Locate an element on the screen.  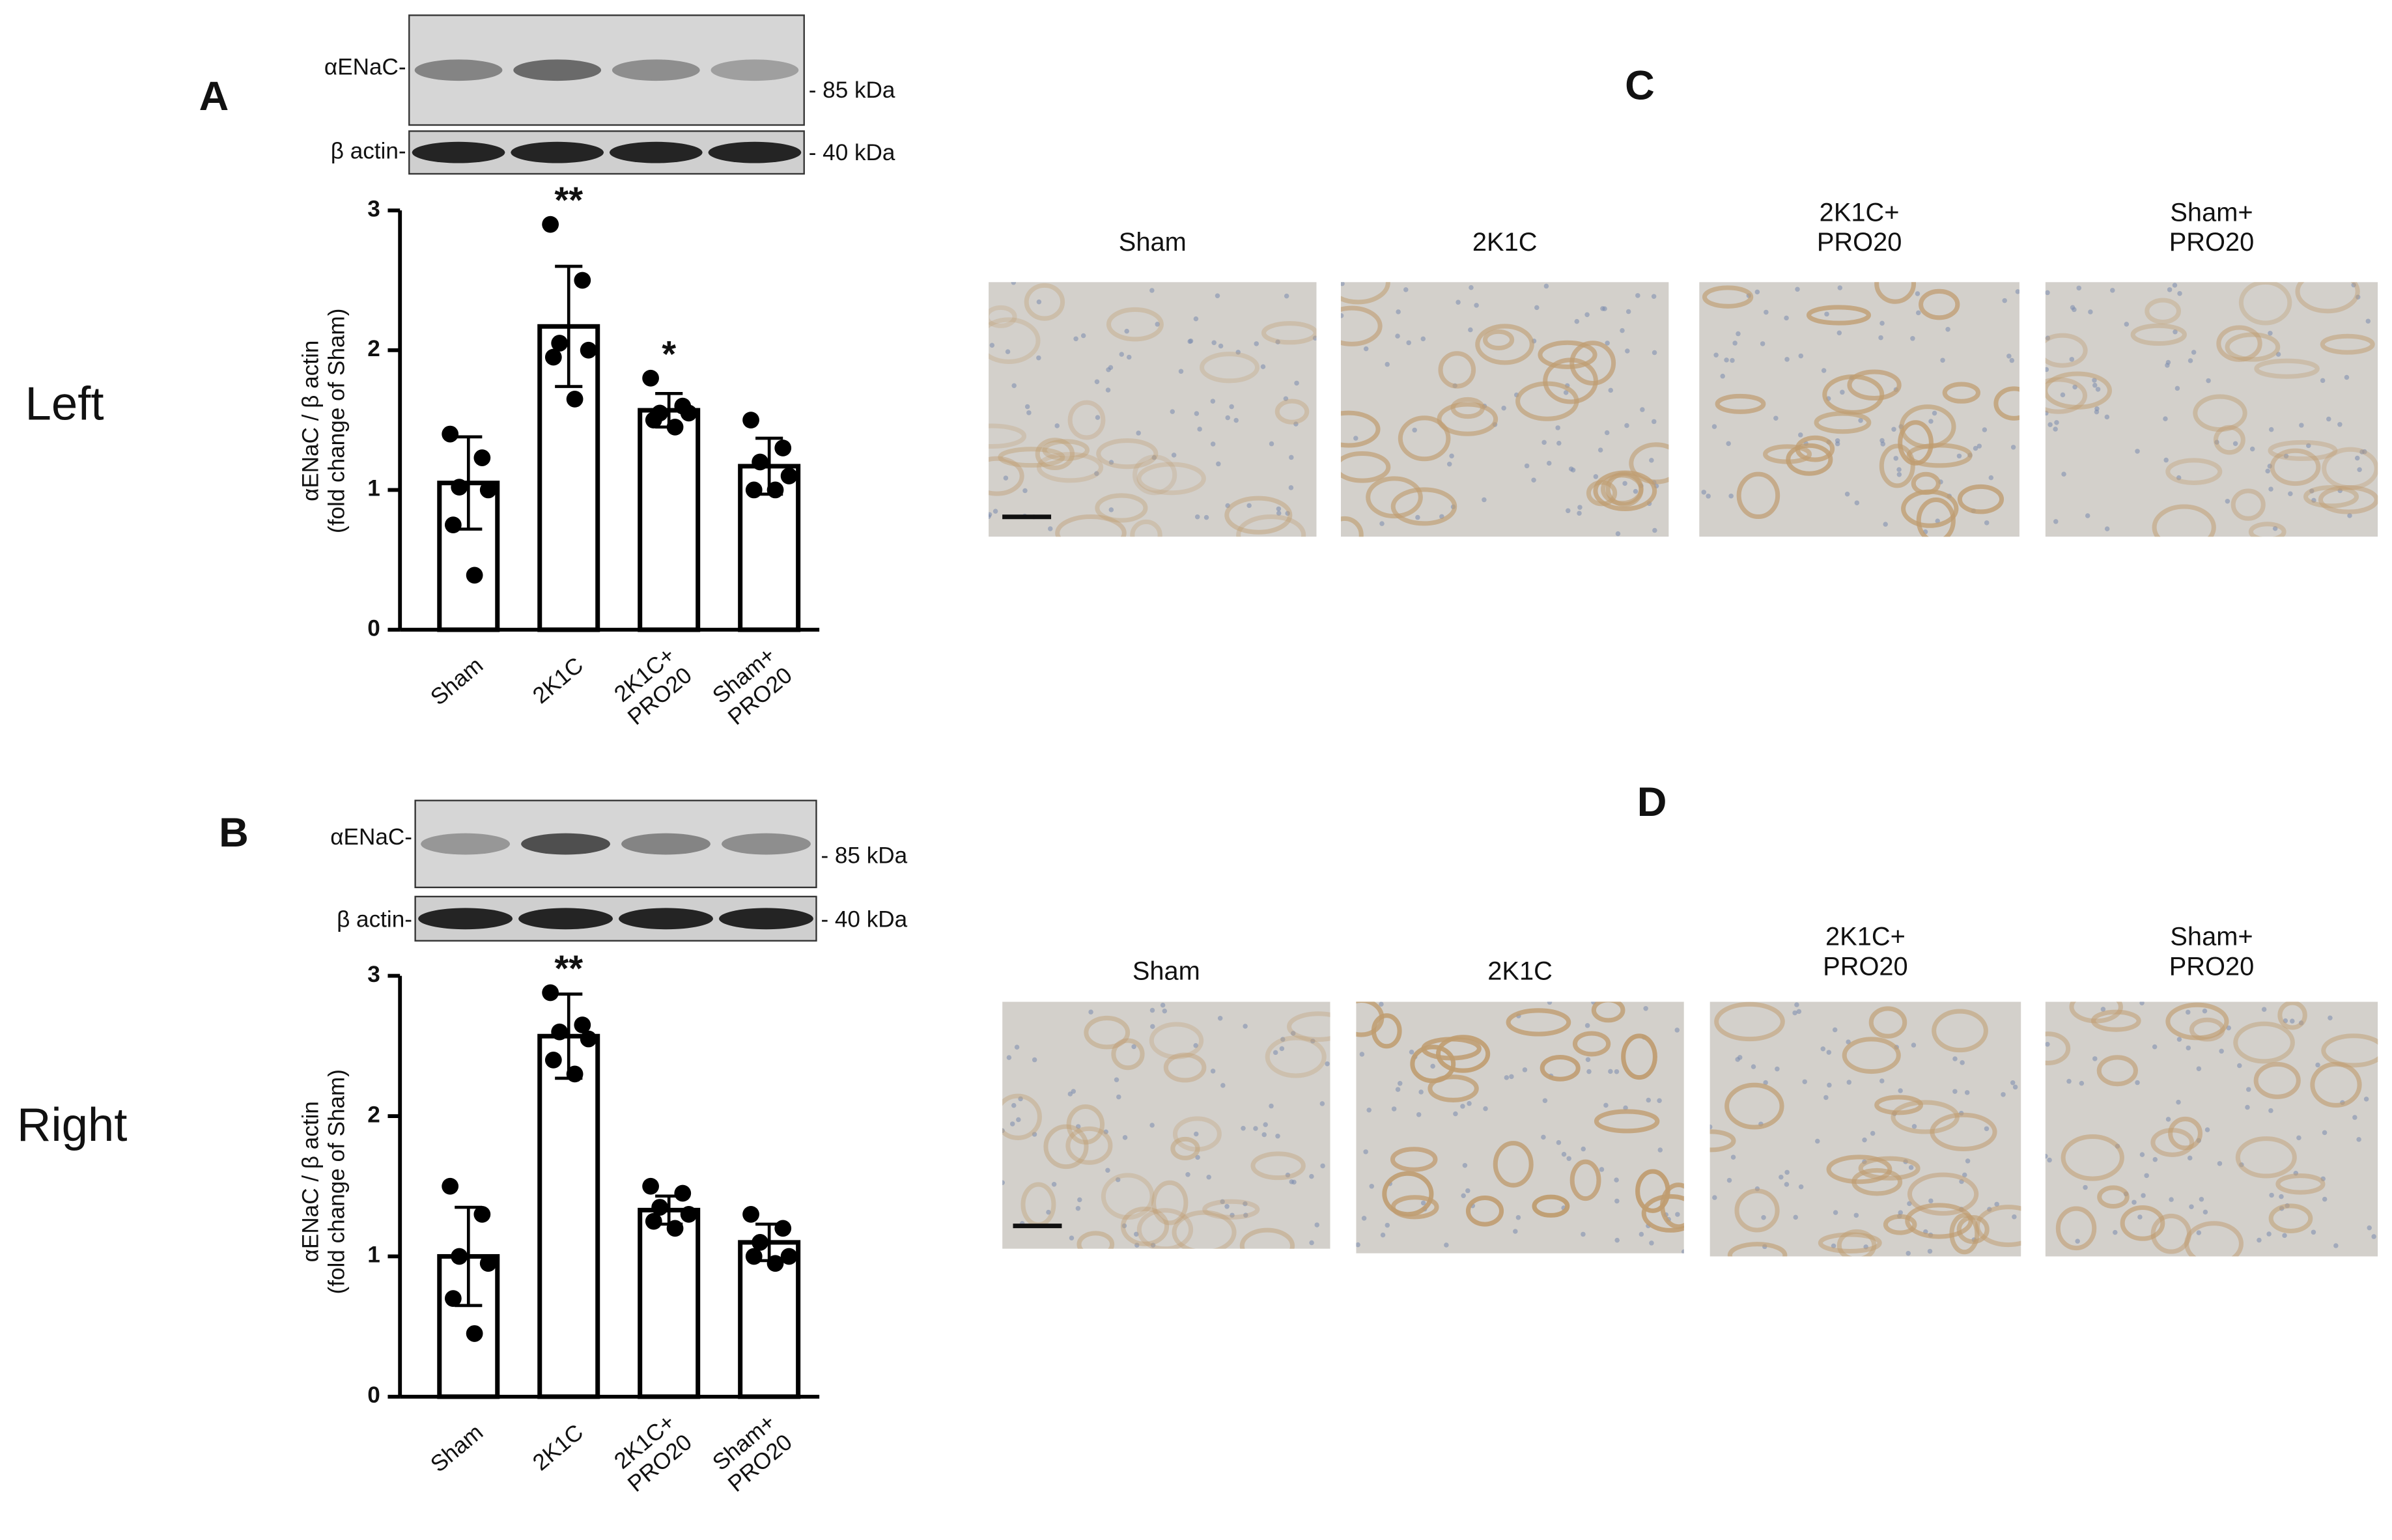
blot-label: αENaC- is located at coordinates (371, 837).